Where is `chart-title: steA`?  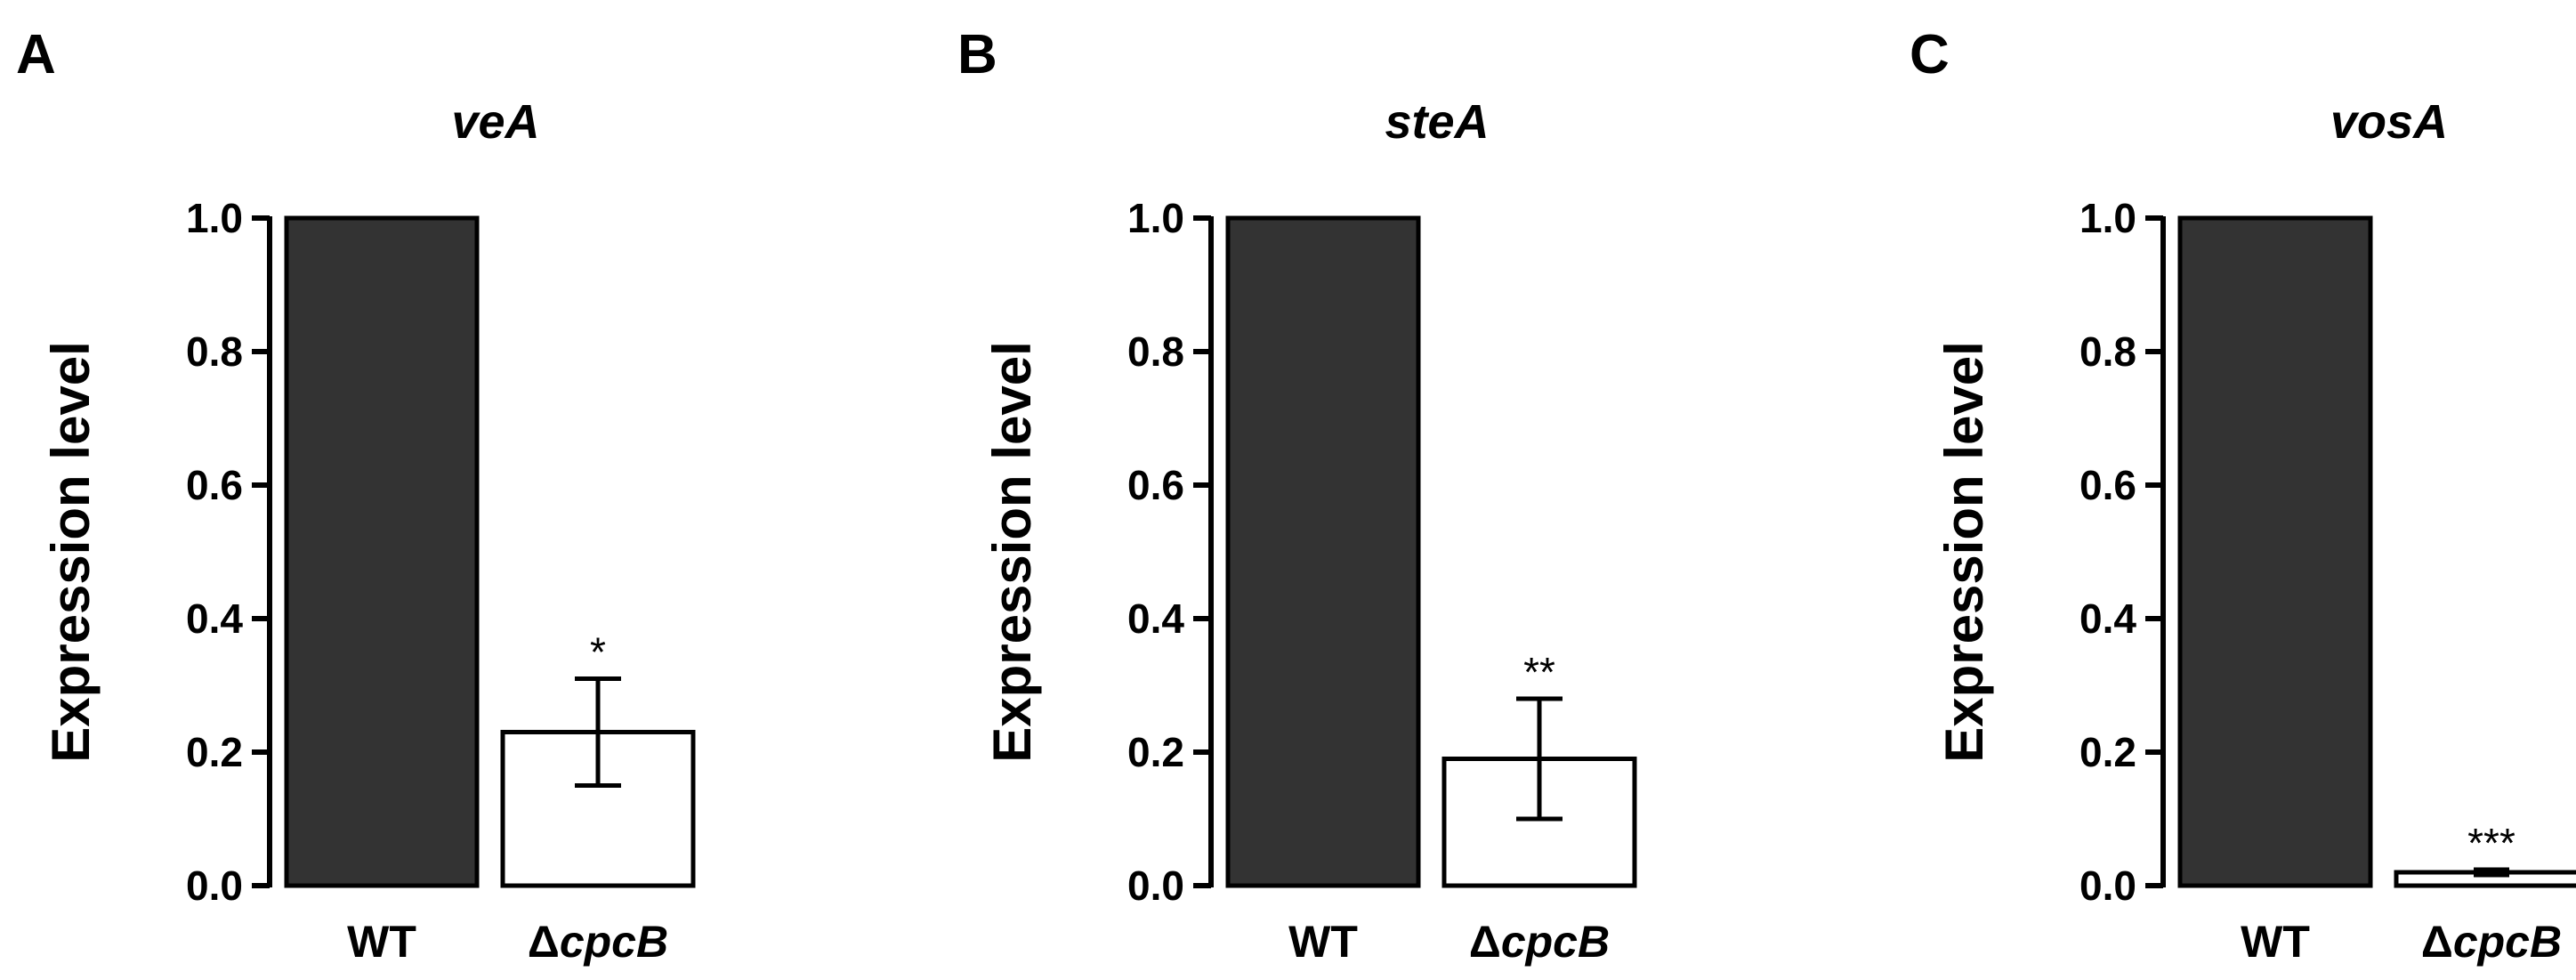 chart-title: steA is located at coordinates (1437, 122).